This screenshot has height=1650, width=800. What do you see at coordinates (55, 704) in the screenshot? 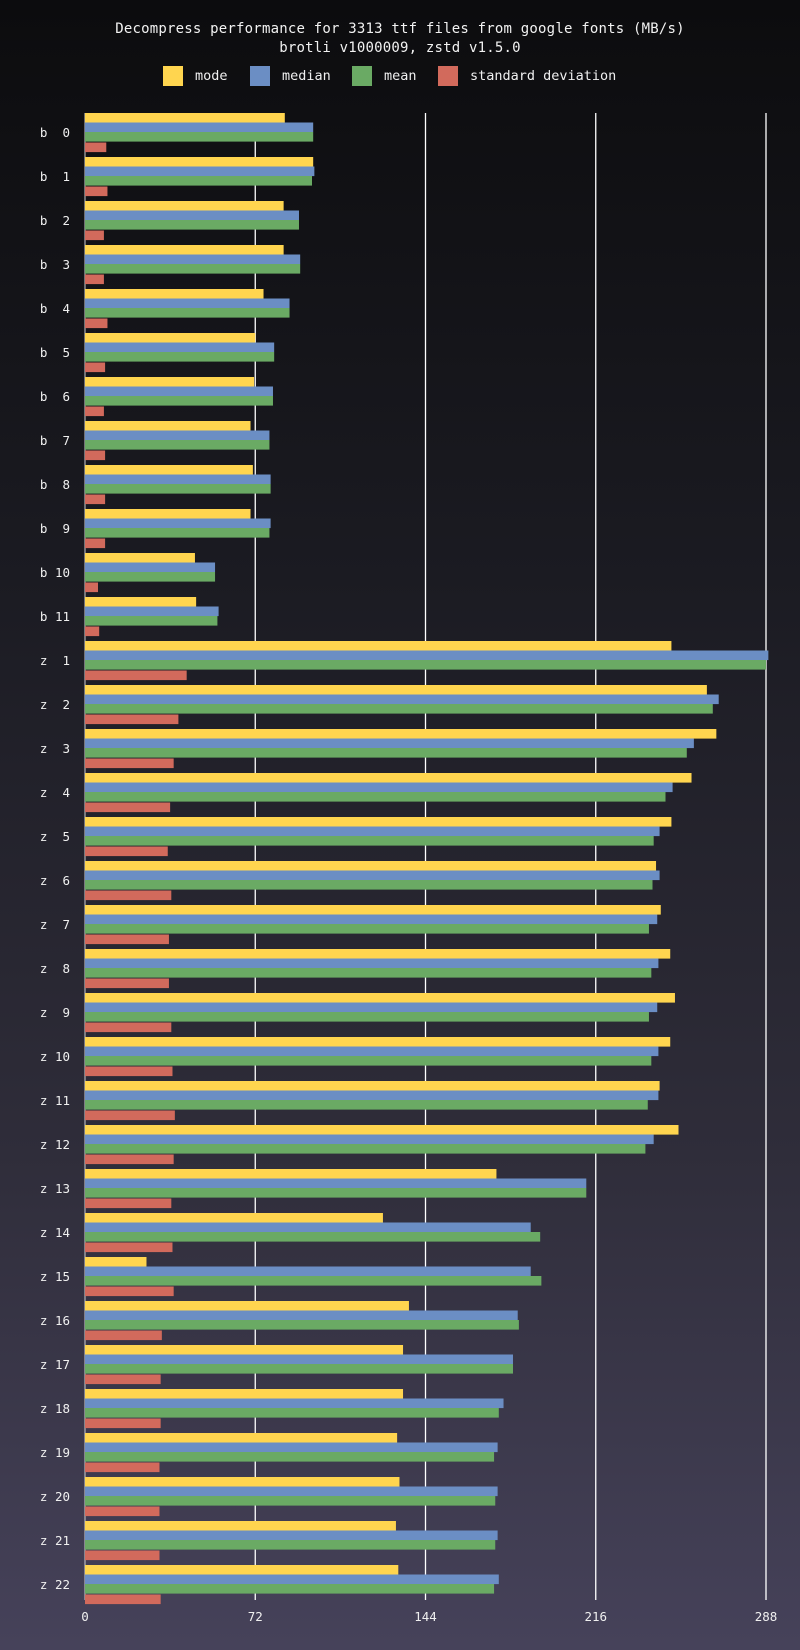
I see `category-label: z 2` at bounding box center [55, 704].